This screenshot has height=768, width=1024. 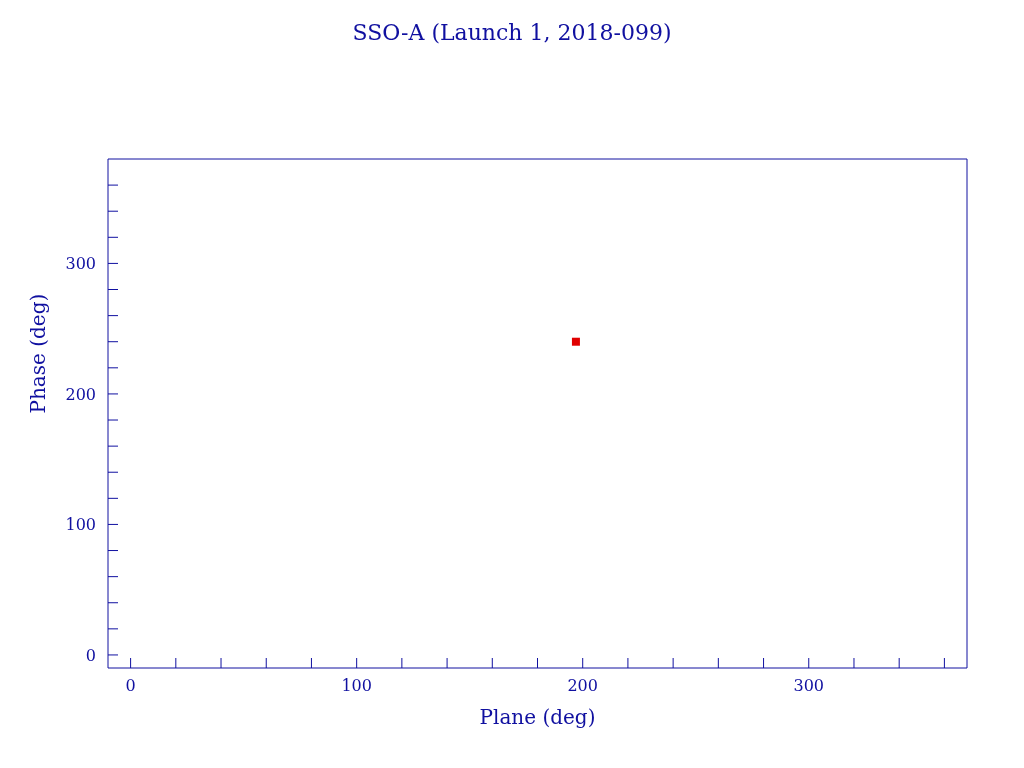 I want to click on x-tick-label: 0, so click(x=130, y=686).